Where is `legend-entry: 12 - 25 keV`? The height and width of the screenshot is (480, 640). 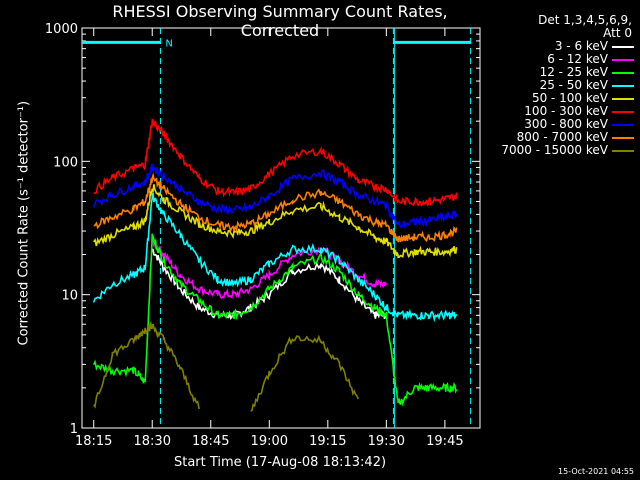 legend-entry: 12 - 25 keV is located at coordinates (559, 72).